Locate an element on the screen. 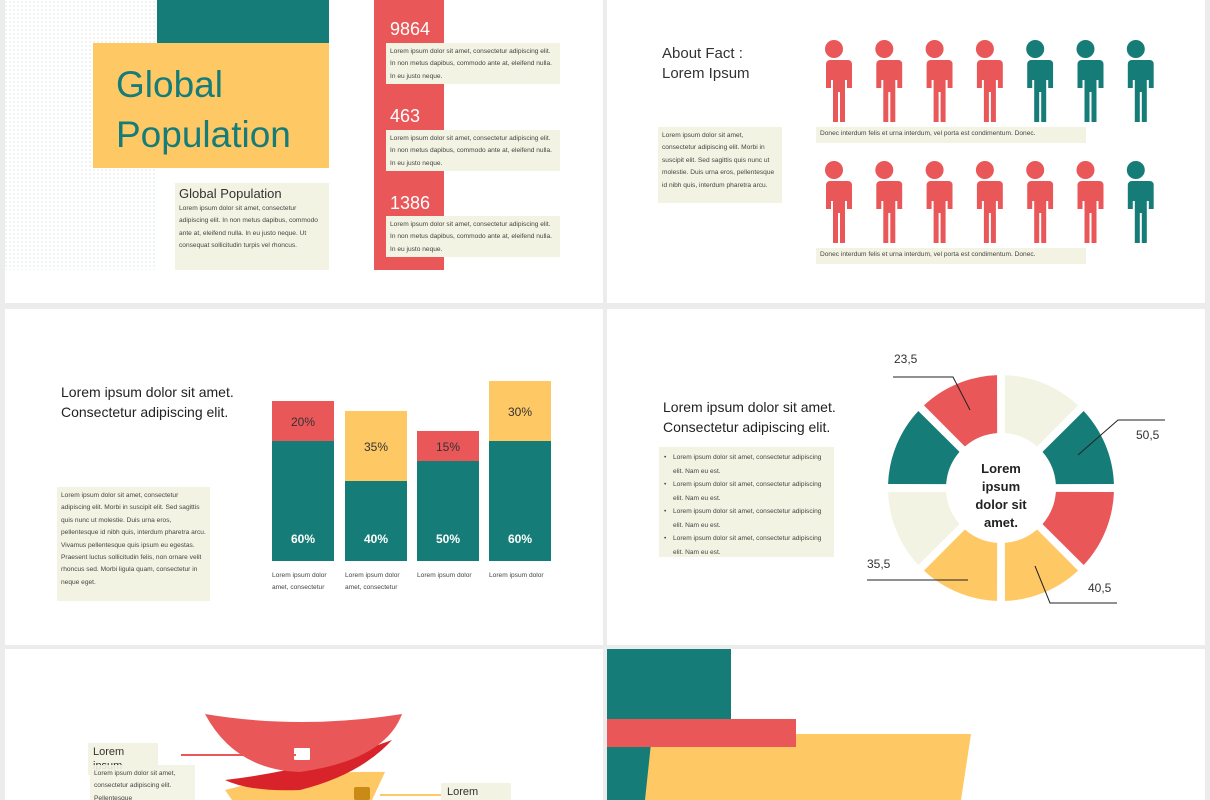  donut-label: 40,5 is located at coordinates (1100, 588).